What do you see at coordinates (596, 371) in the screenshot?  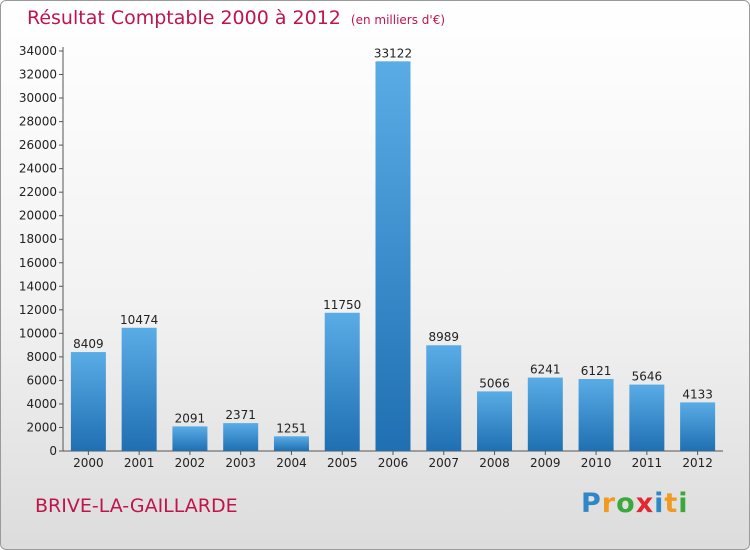 I see `value-label-2010: 6121` at bounding box center [596, 371].